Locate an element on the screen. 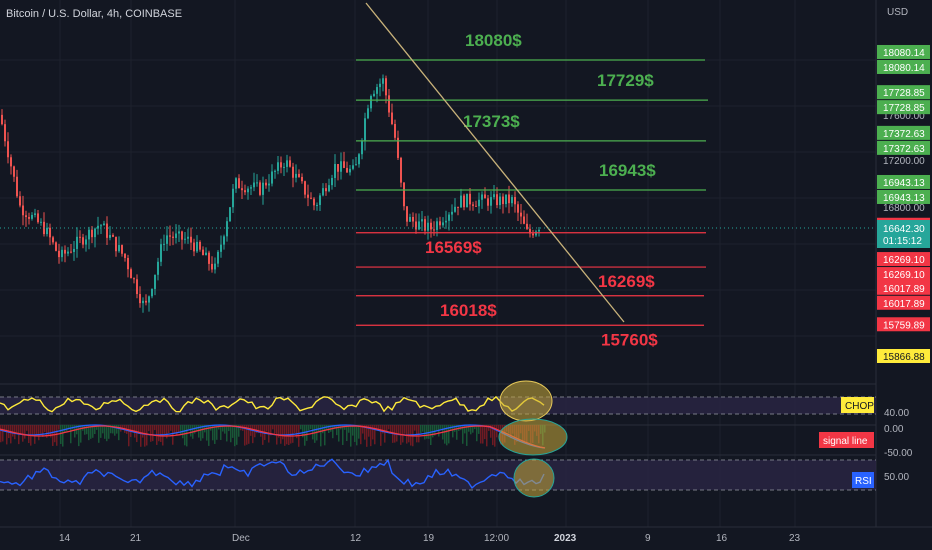 The width and height of the screenshot is (932, 550). rsi-label: RSI is located at coordinates (863, 481).